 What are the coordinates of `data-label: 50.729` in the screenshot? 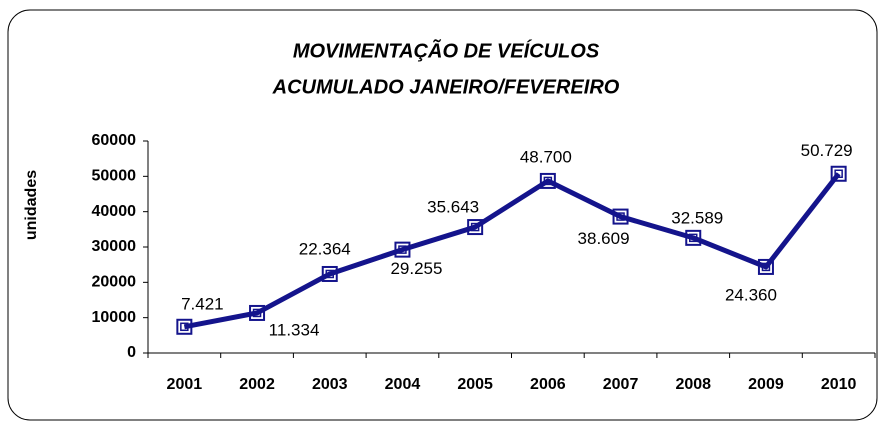 It's located at (827, 150).